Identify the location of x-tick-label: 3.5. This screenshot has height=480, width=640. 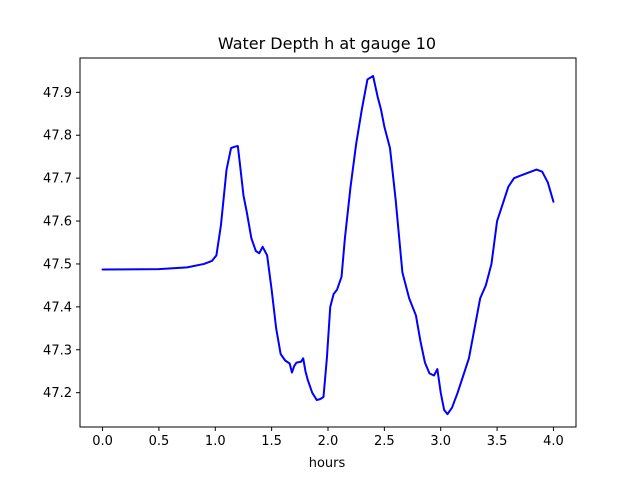
(497, 441).